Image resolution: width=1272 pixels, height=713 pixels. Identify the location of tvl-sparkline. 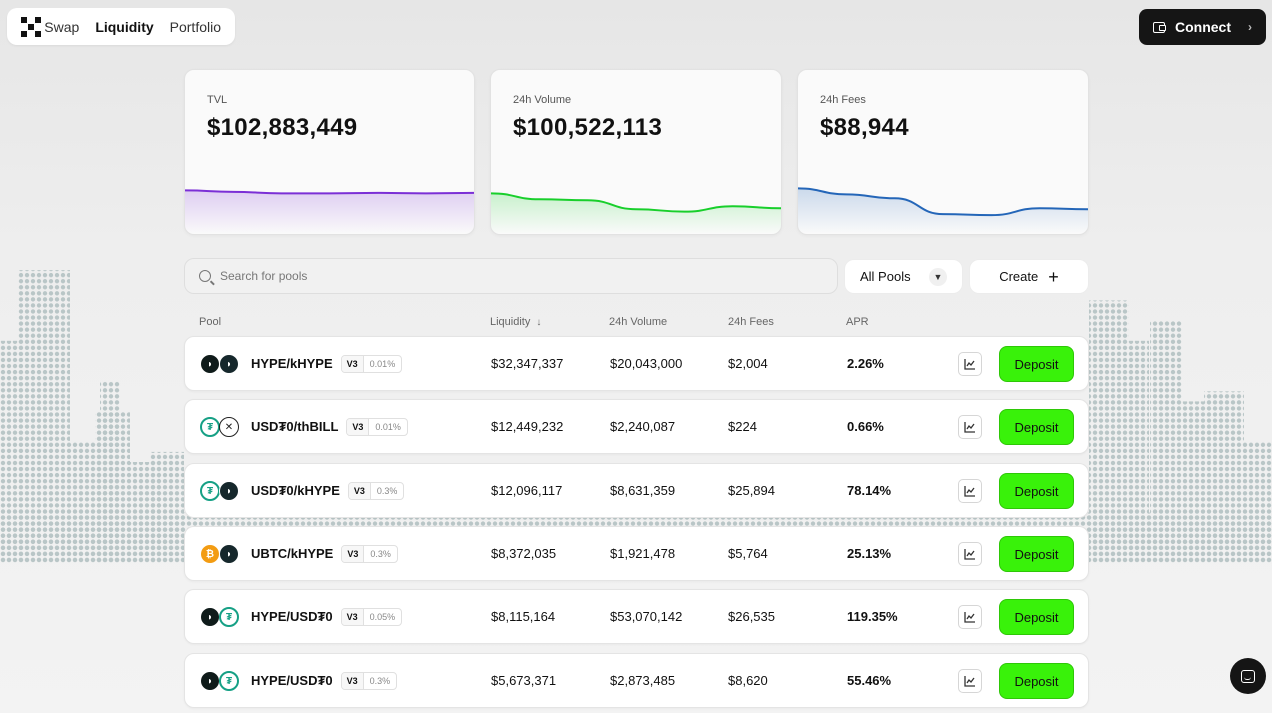
(329, 211).